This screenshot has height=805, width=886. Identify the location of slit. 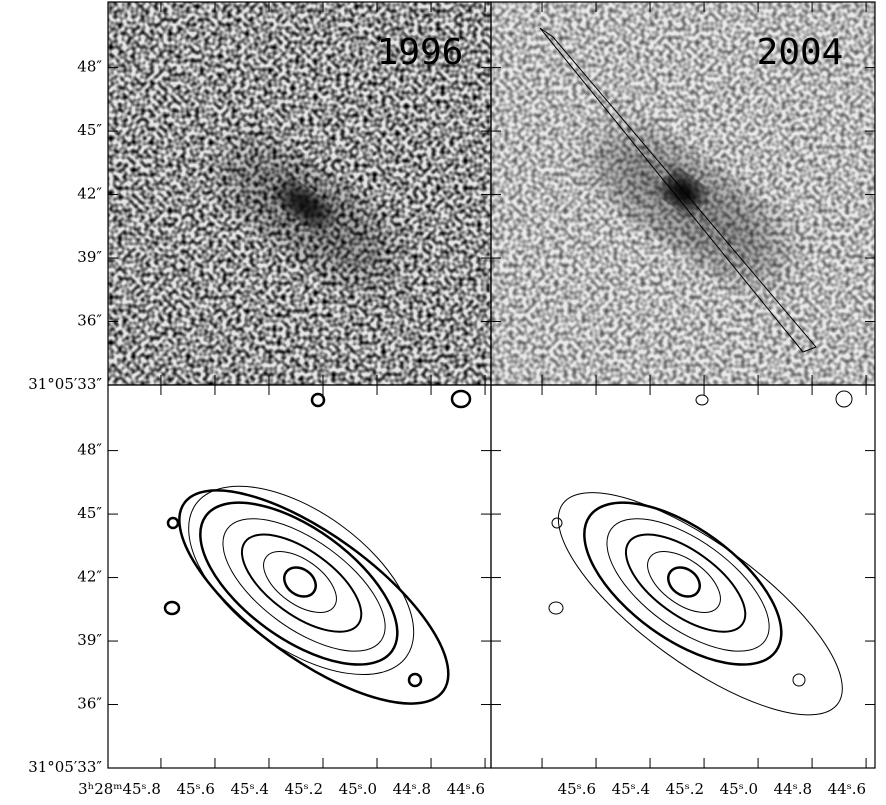
(678, 190).